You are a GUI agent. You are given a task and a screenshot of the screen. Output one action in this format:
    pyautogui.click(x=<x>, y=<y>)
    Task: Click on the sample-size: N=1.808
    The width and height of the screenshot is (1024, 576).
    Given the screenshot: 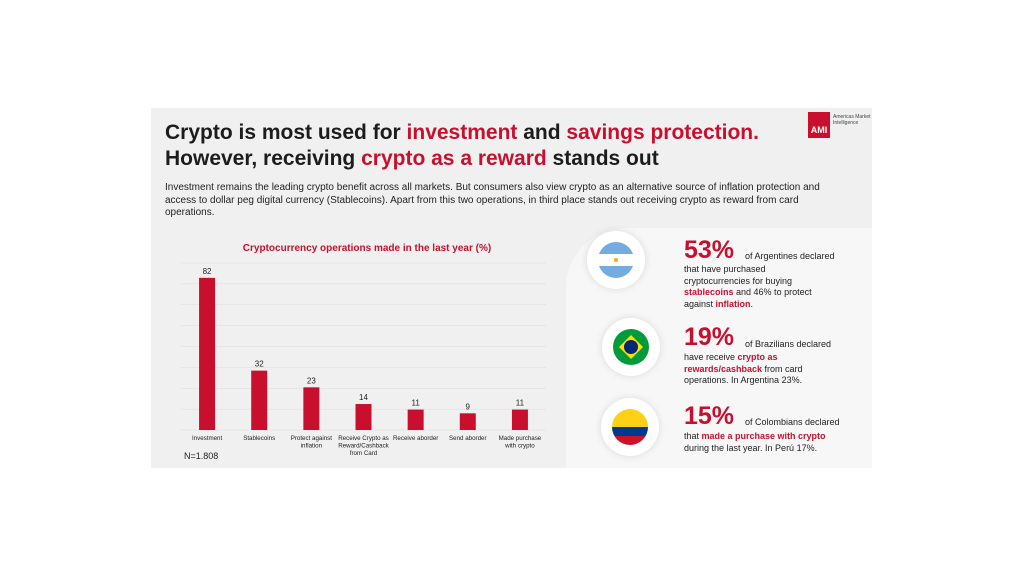 What is the action you would take?
    pyautogui.click(x=201, y=456)
    